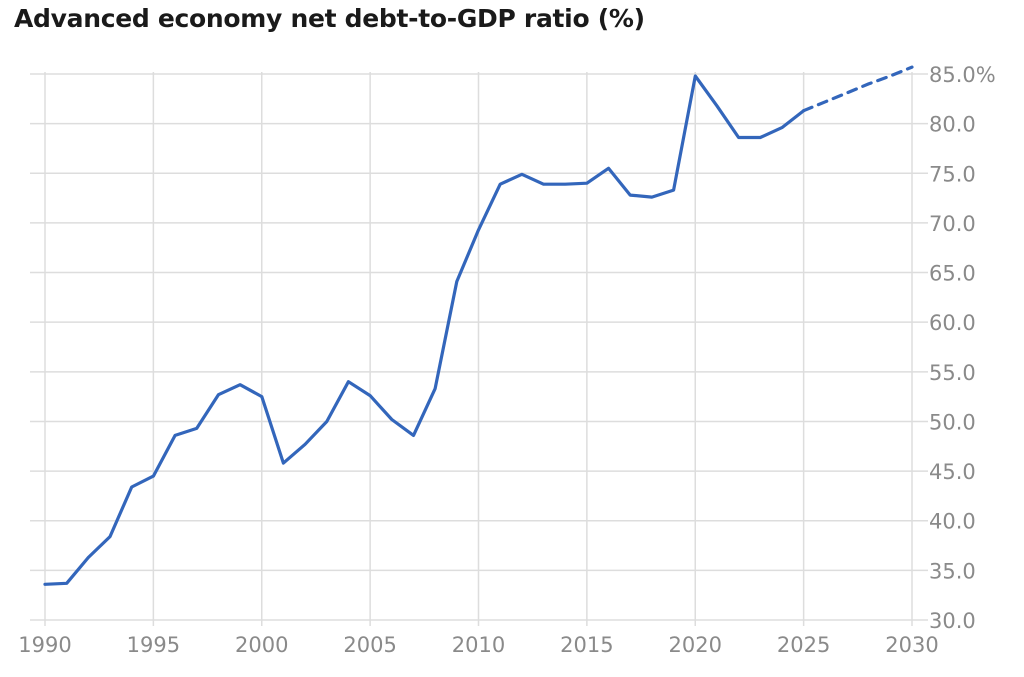  I want to click on y-tick-label: 65.0, so click(952, 274).